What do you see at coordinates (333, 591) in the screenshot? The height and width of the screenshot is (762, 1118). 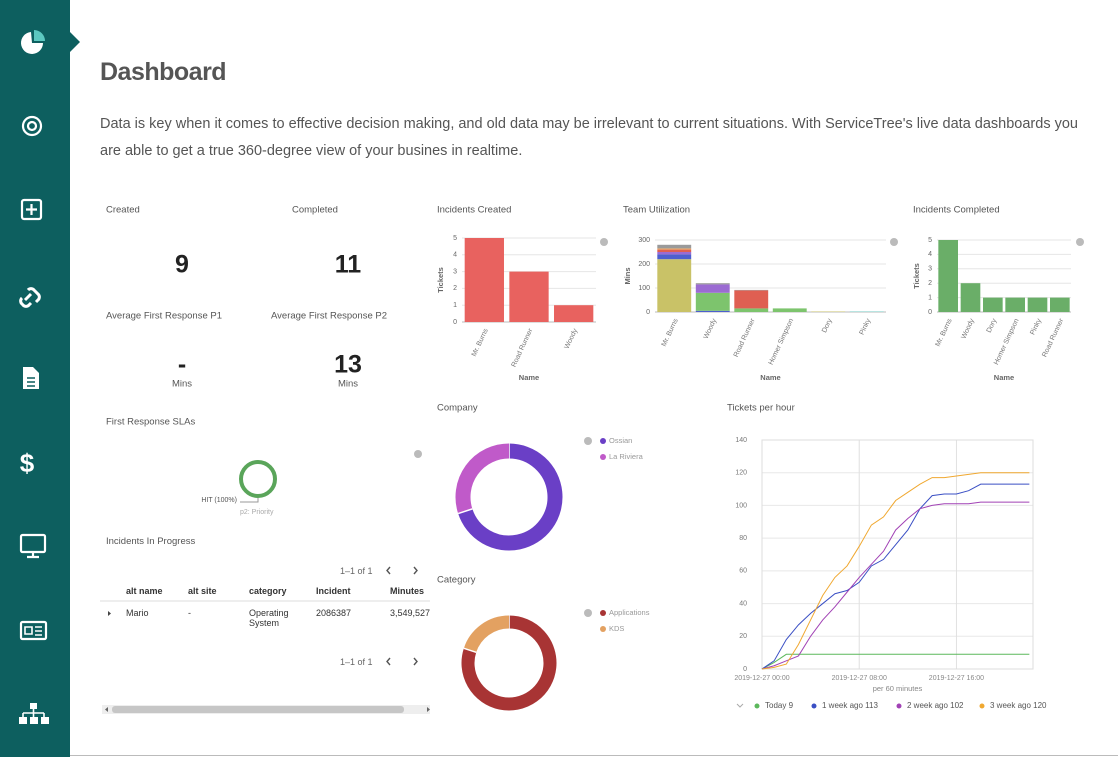 I see `table-header-cell: Incident` at bounding box center [333, 591].